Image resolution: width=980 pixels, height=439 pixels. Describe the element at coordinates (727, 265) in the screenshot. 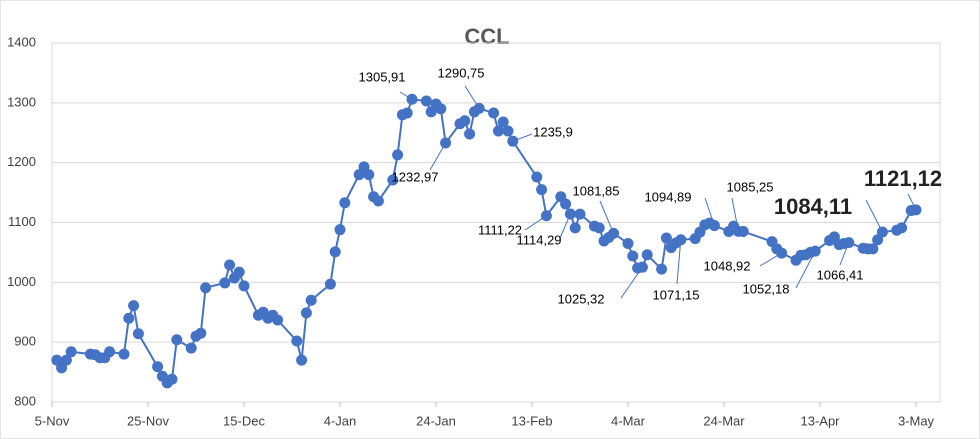

I see `data-label: 1048,92` at that location.